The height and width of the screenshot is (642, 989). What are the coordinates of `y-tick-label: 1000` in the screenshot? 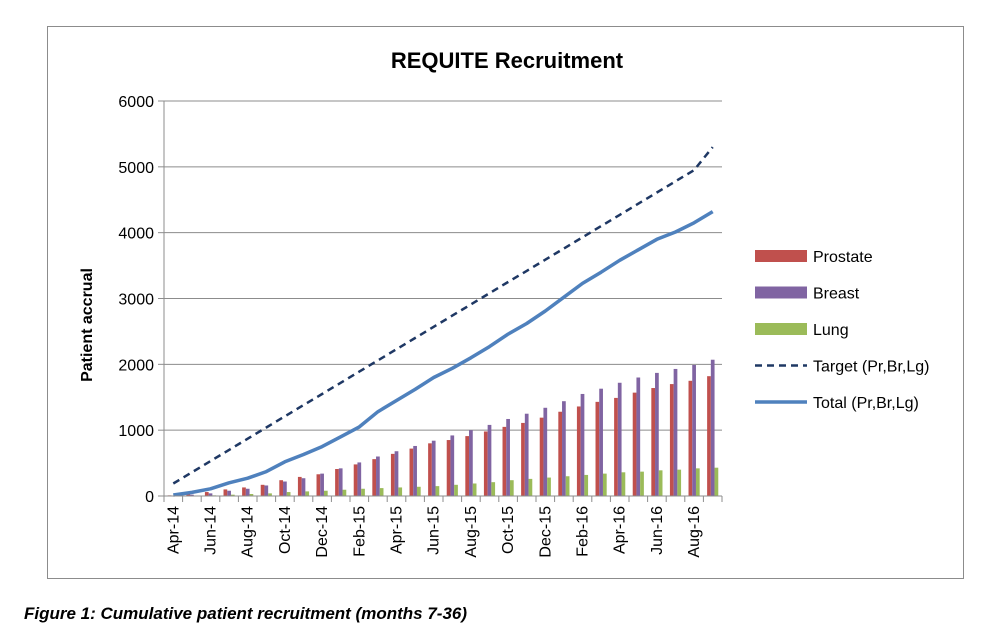 It's located at (136, 431).